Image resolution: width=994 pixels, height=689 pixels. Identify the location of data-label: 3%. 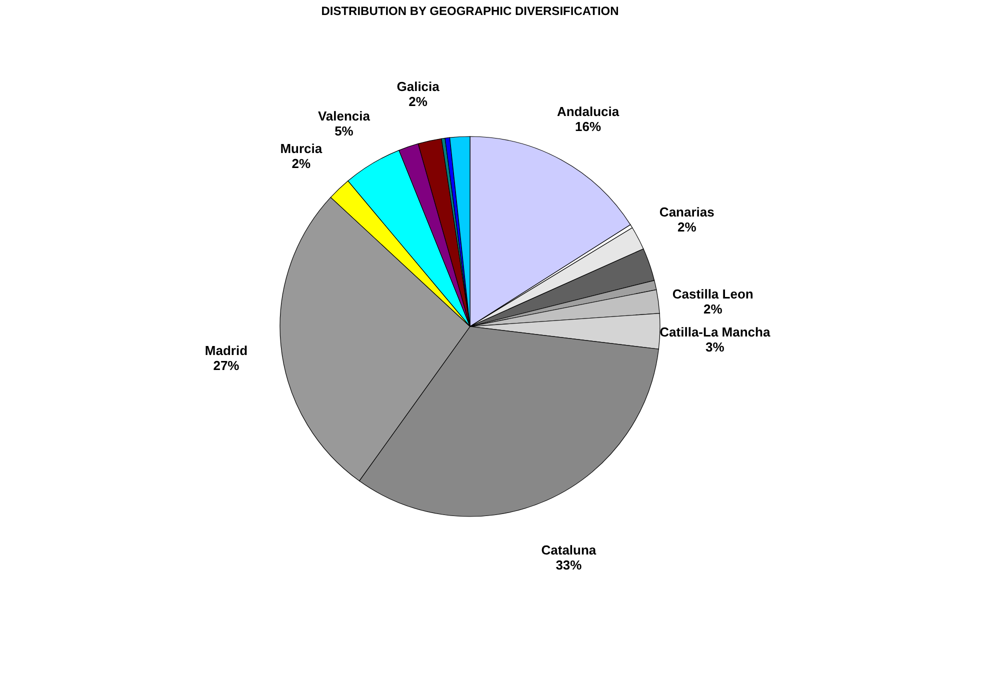
(715, 347).